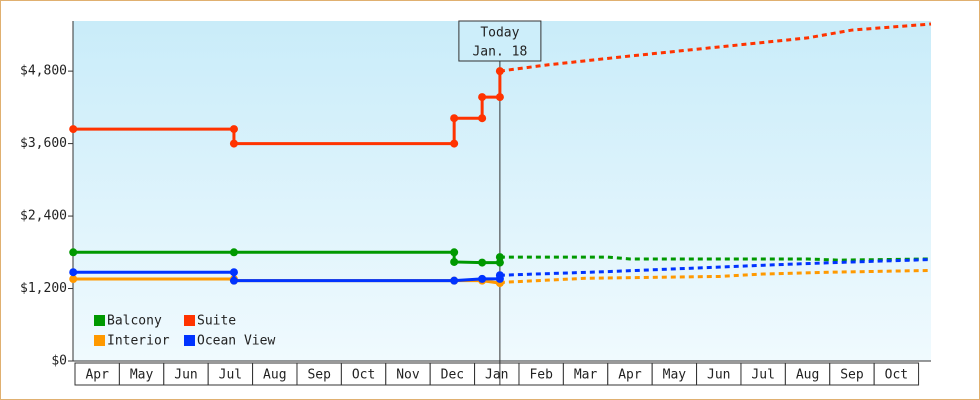 The image size is (980, 400). I want to click on legend-label: Interior, so click(138, 341).